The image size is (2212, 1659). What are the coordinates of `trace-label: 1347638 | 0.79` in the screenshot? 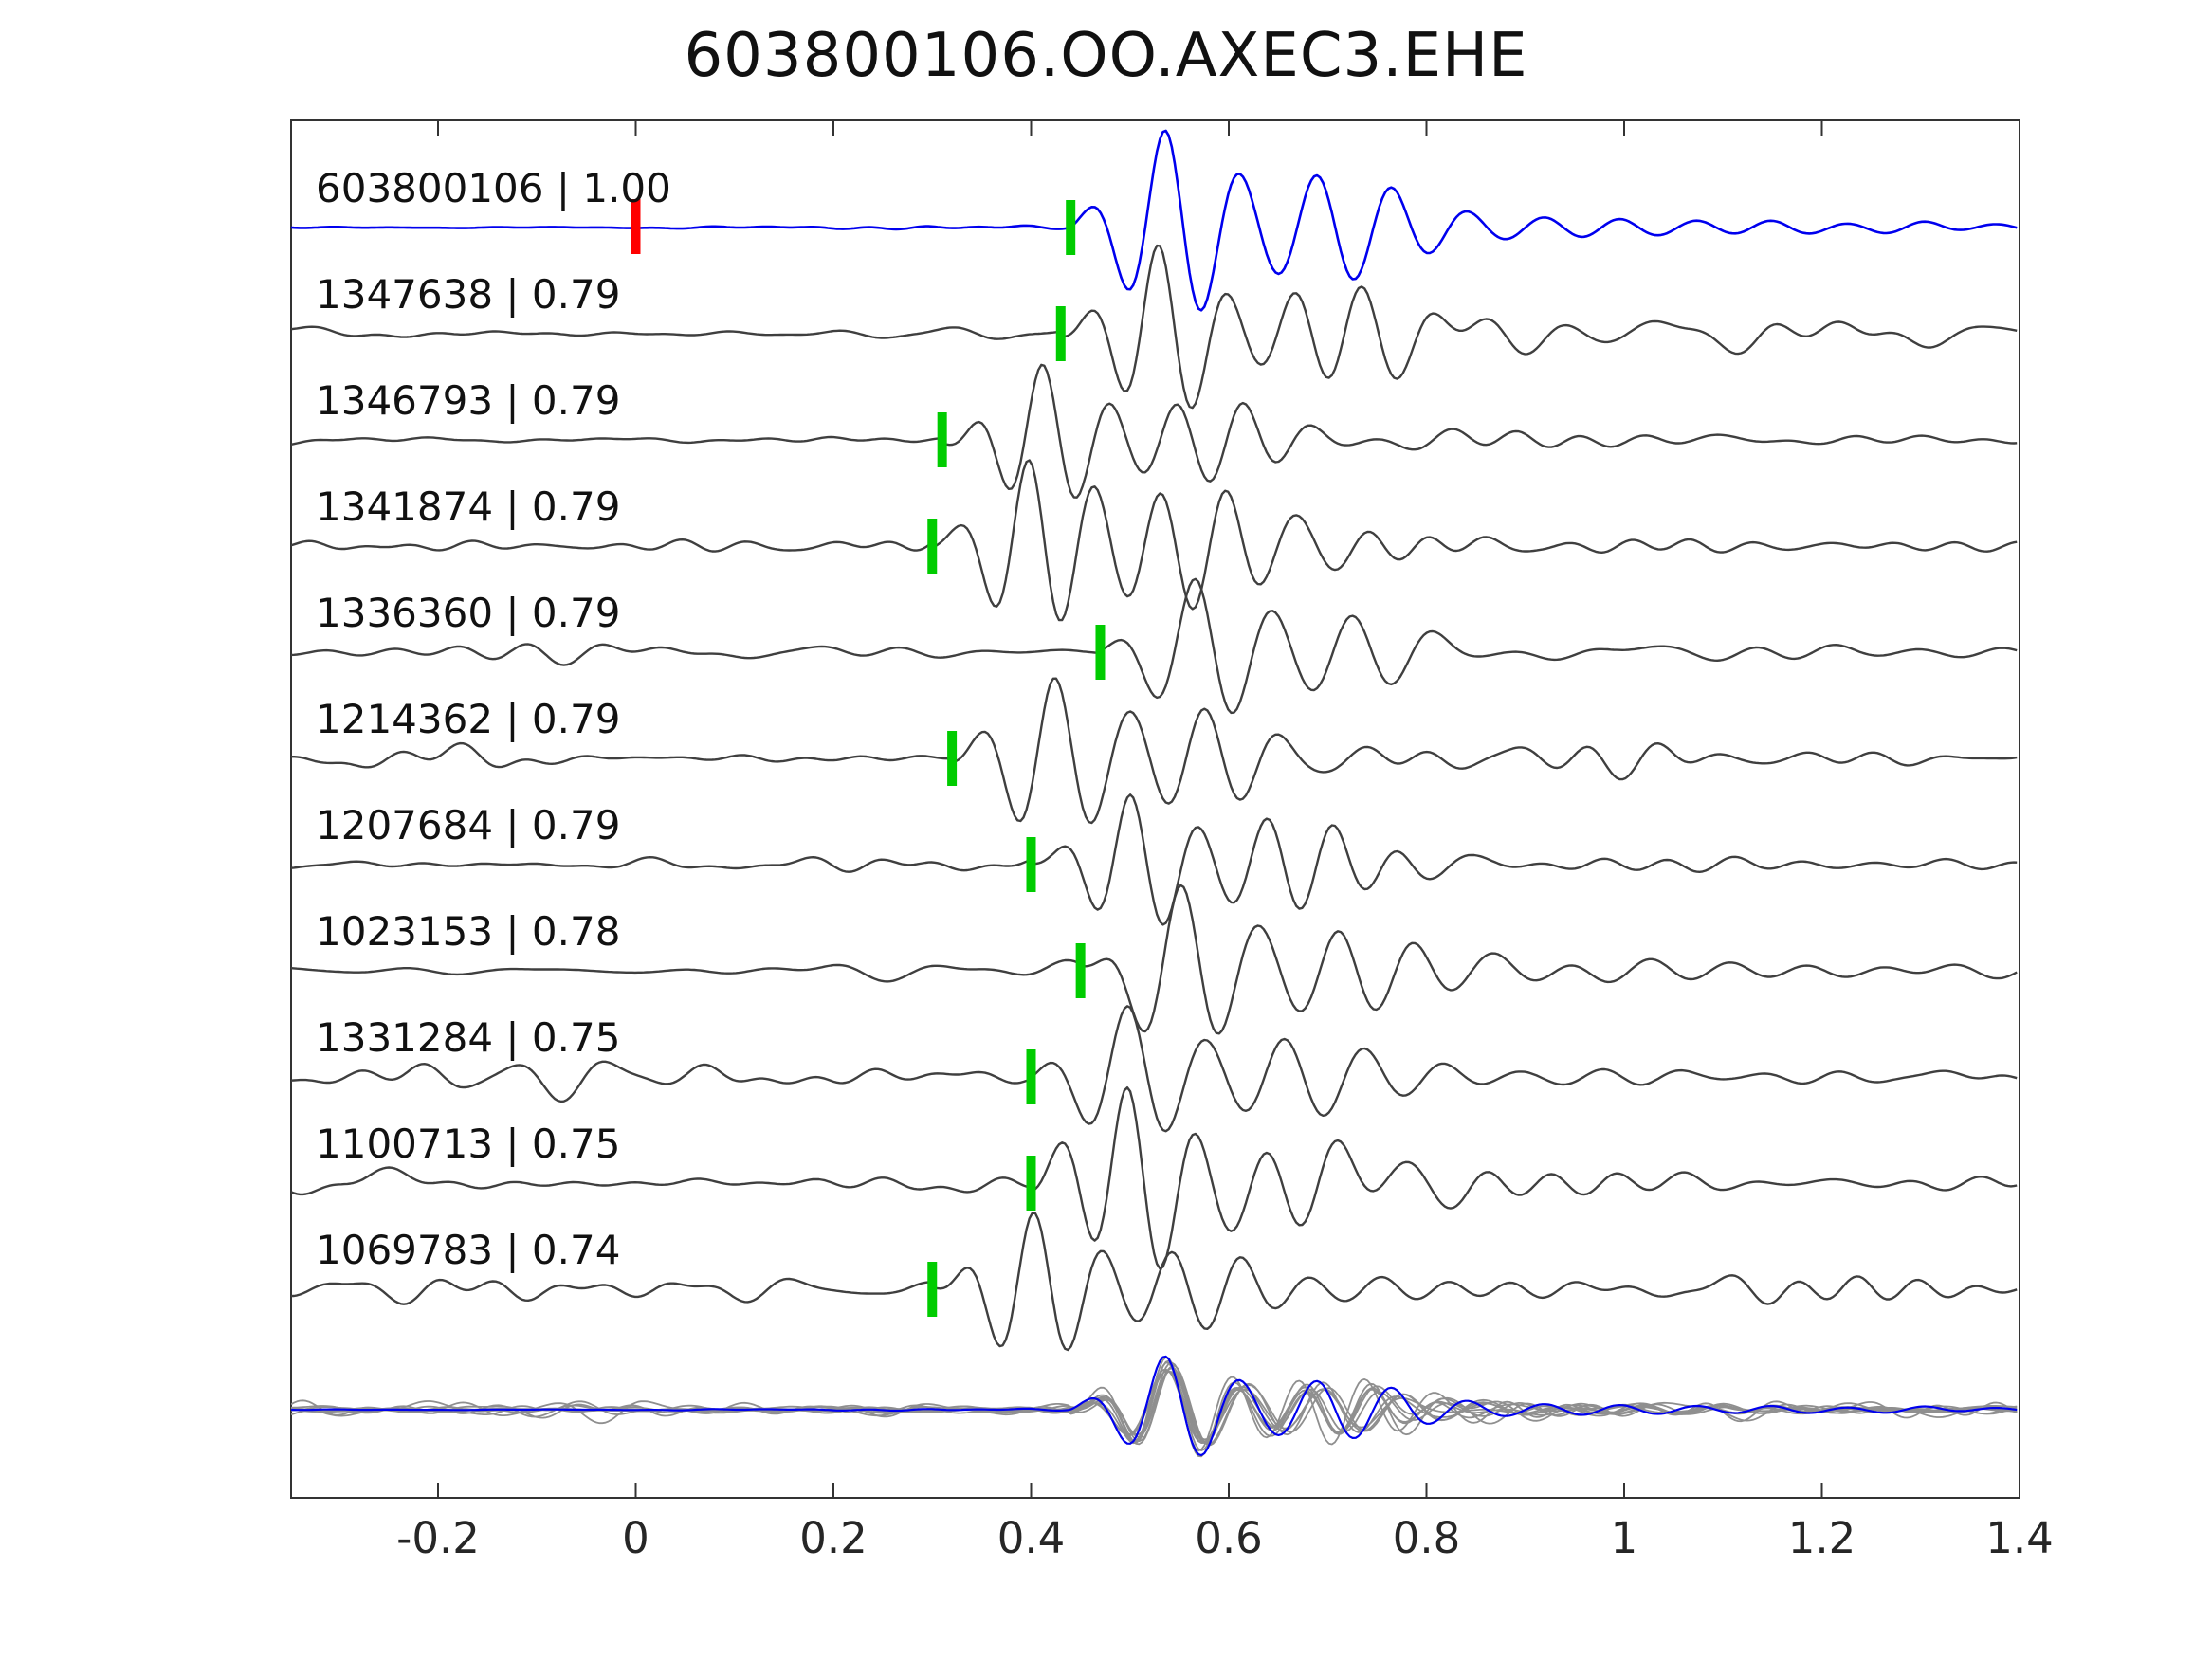 It's located at (468, 294).